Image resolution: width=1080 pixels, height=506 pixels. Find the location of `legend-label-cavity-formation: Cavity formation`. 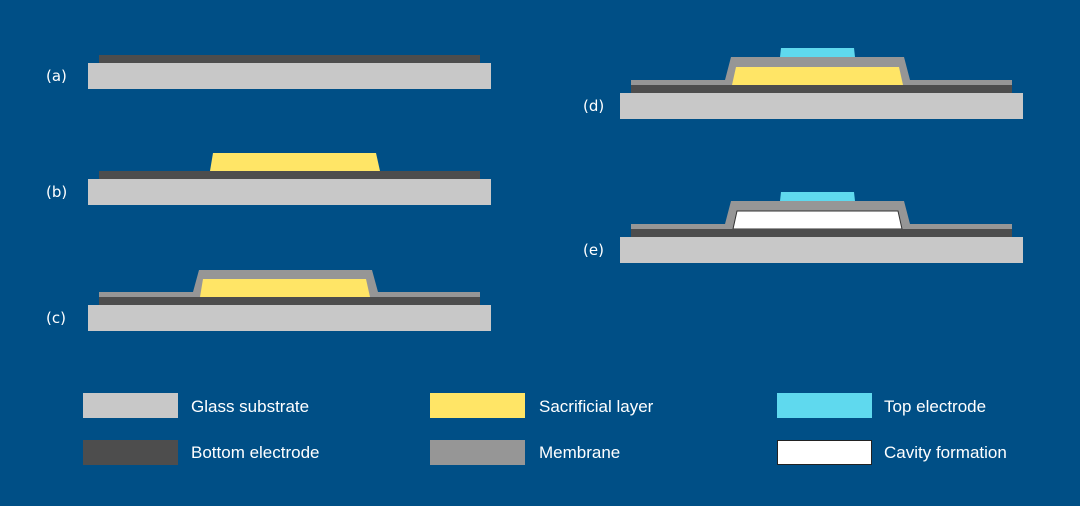

legend-label-cavity-formation: Cavity formation is located at coordinates (945, 452).